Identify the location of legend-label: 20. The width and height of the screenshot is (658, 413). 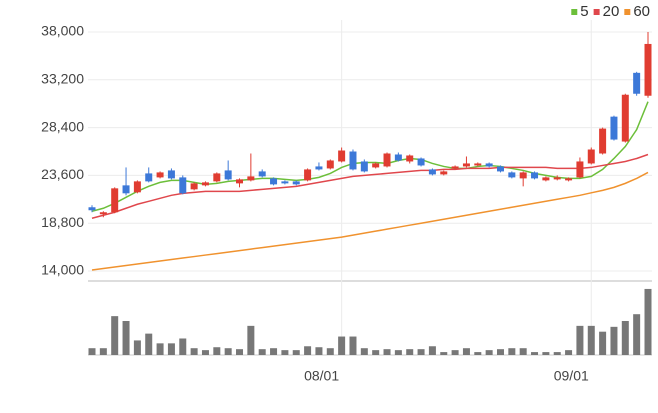
(611, 11).